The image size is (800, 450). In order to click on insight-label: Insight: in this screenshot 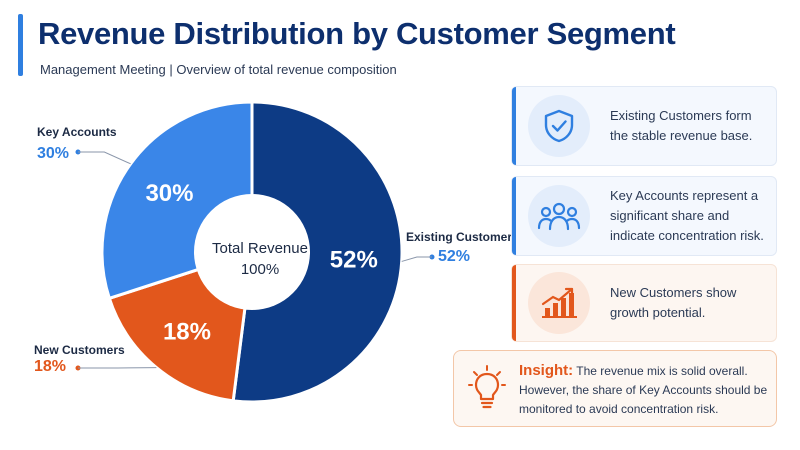, I will do `click(546, 370)`.